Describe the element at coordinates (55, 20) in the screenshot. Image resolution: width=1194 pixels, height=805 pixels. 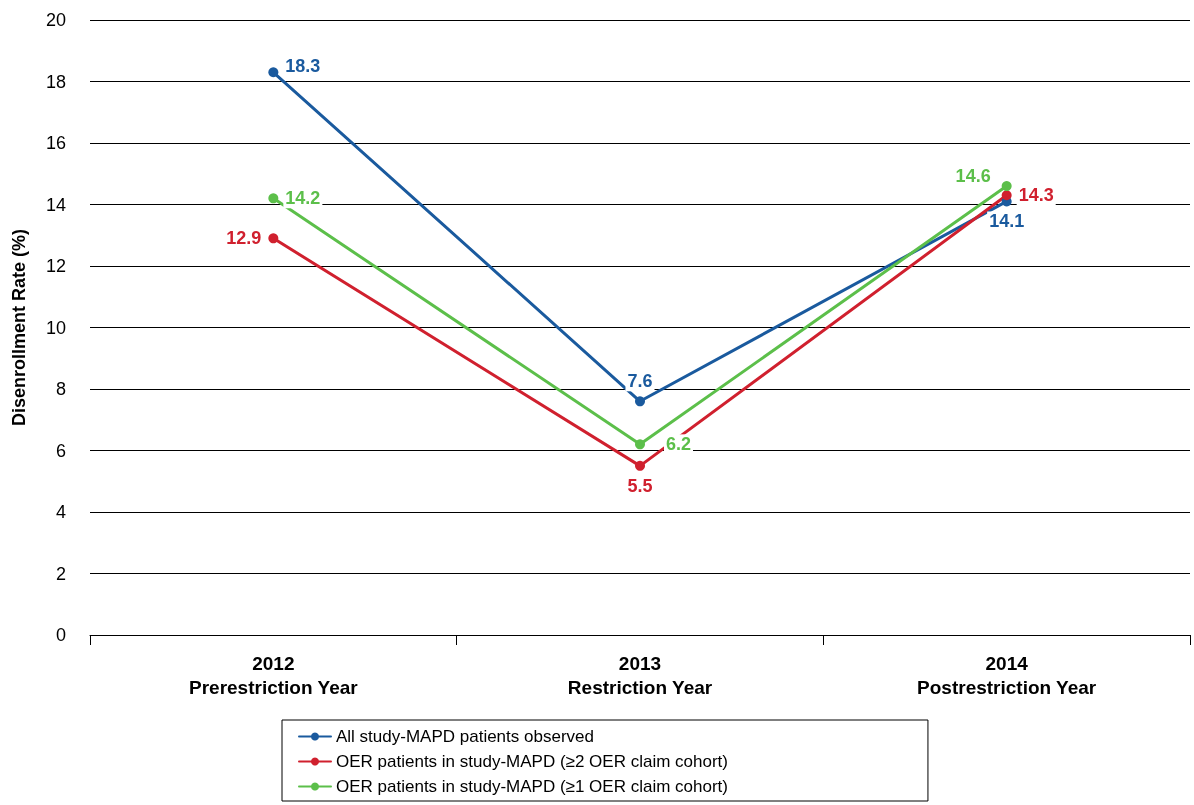
I see `y-tick-label: 20` at that location.